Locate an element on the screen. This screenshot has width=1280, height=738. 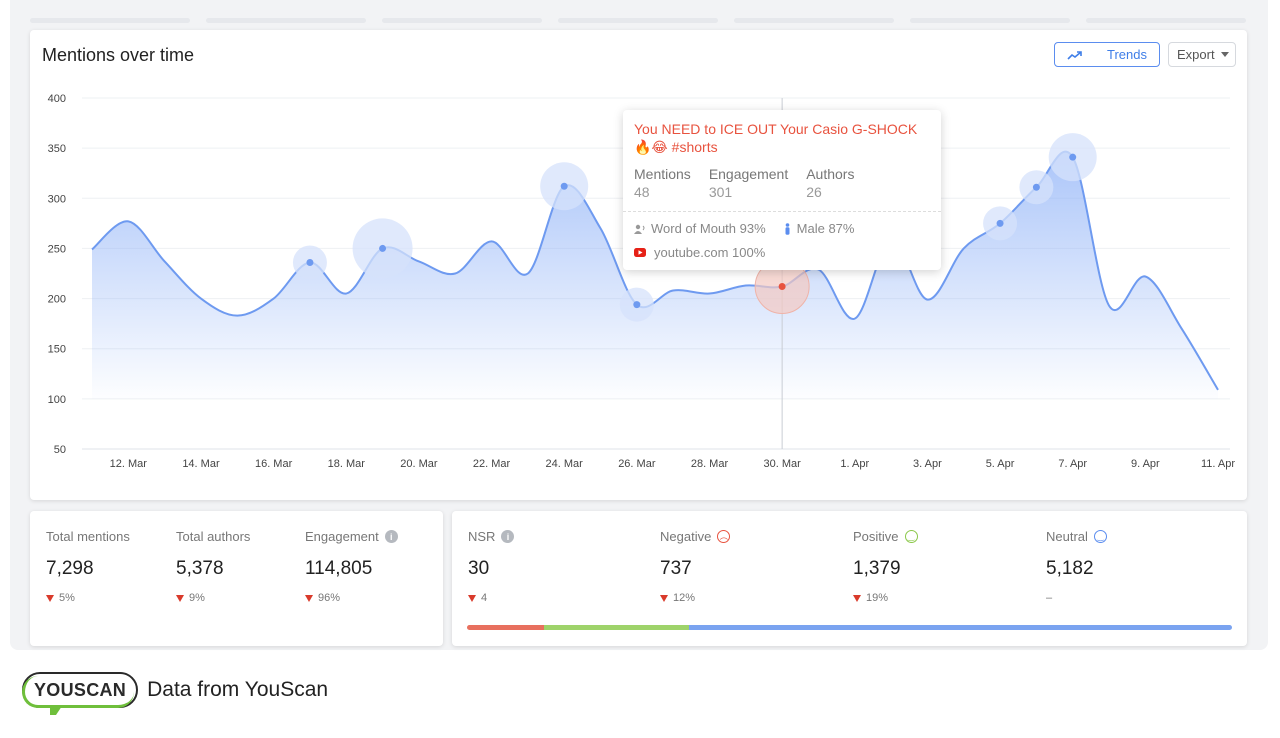
stat-value: 737 is located at coordinates (676, 568).